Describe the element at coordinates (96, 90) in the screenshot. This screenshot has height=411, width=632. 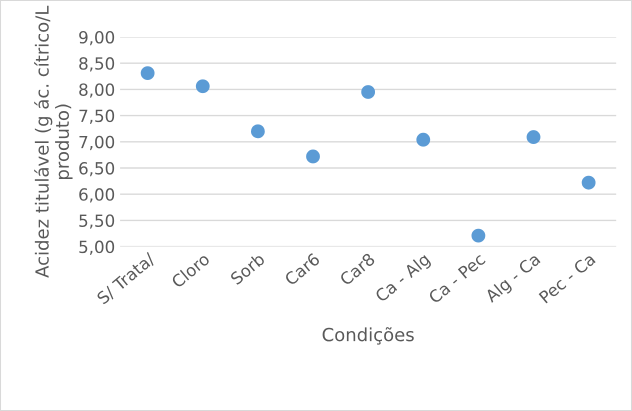
I see `y-tick-label: 8,00` at that location.